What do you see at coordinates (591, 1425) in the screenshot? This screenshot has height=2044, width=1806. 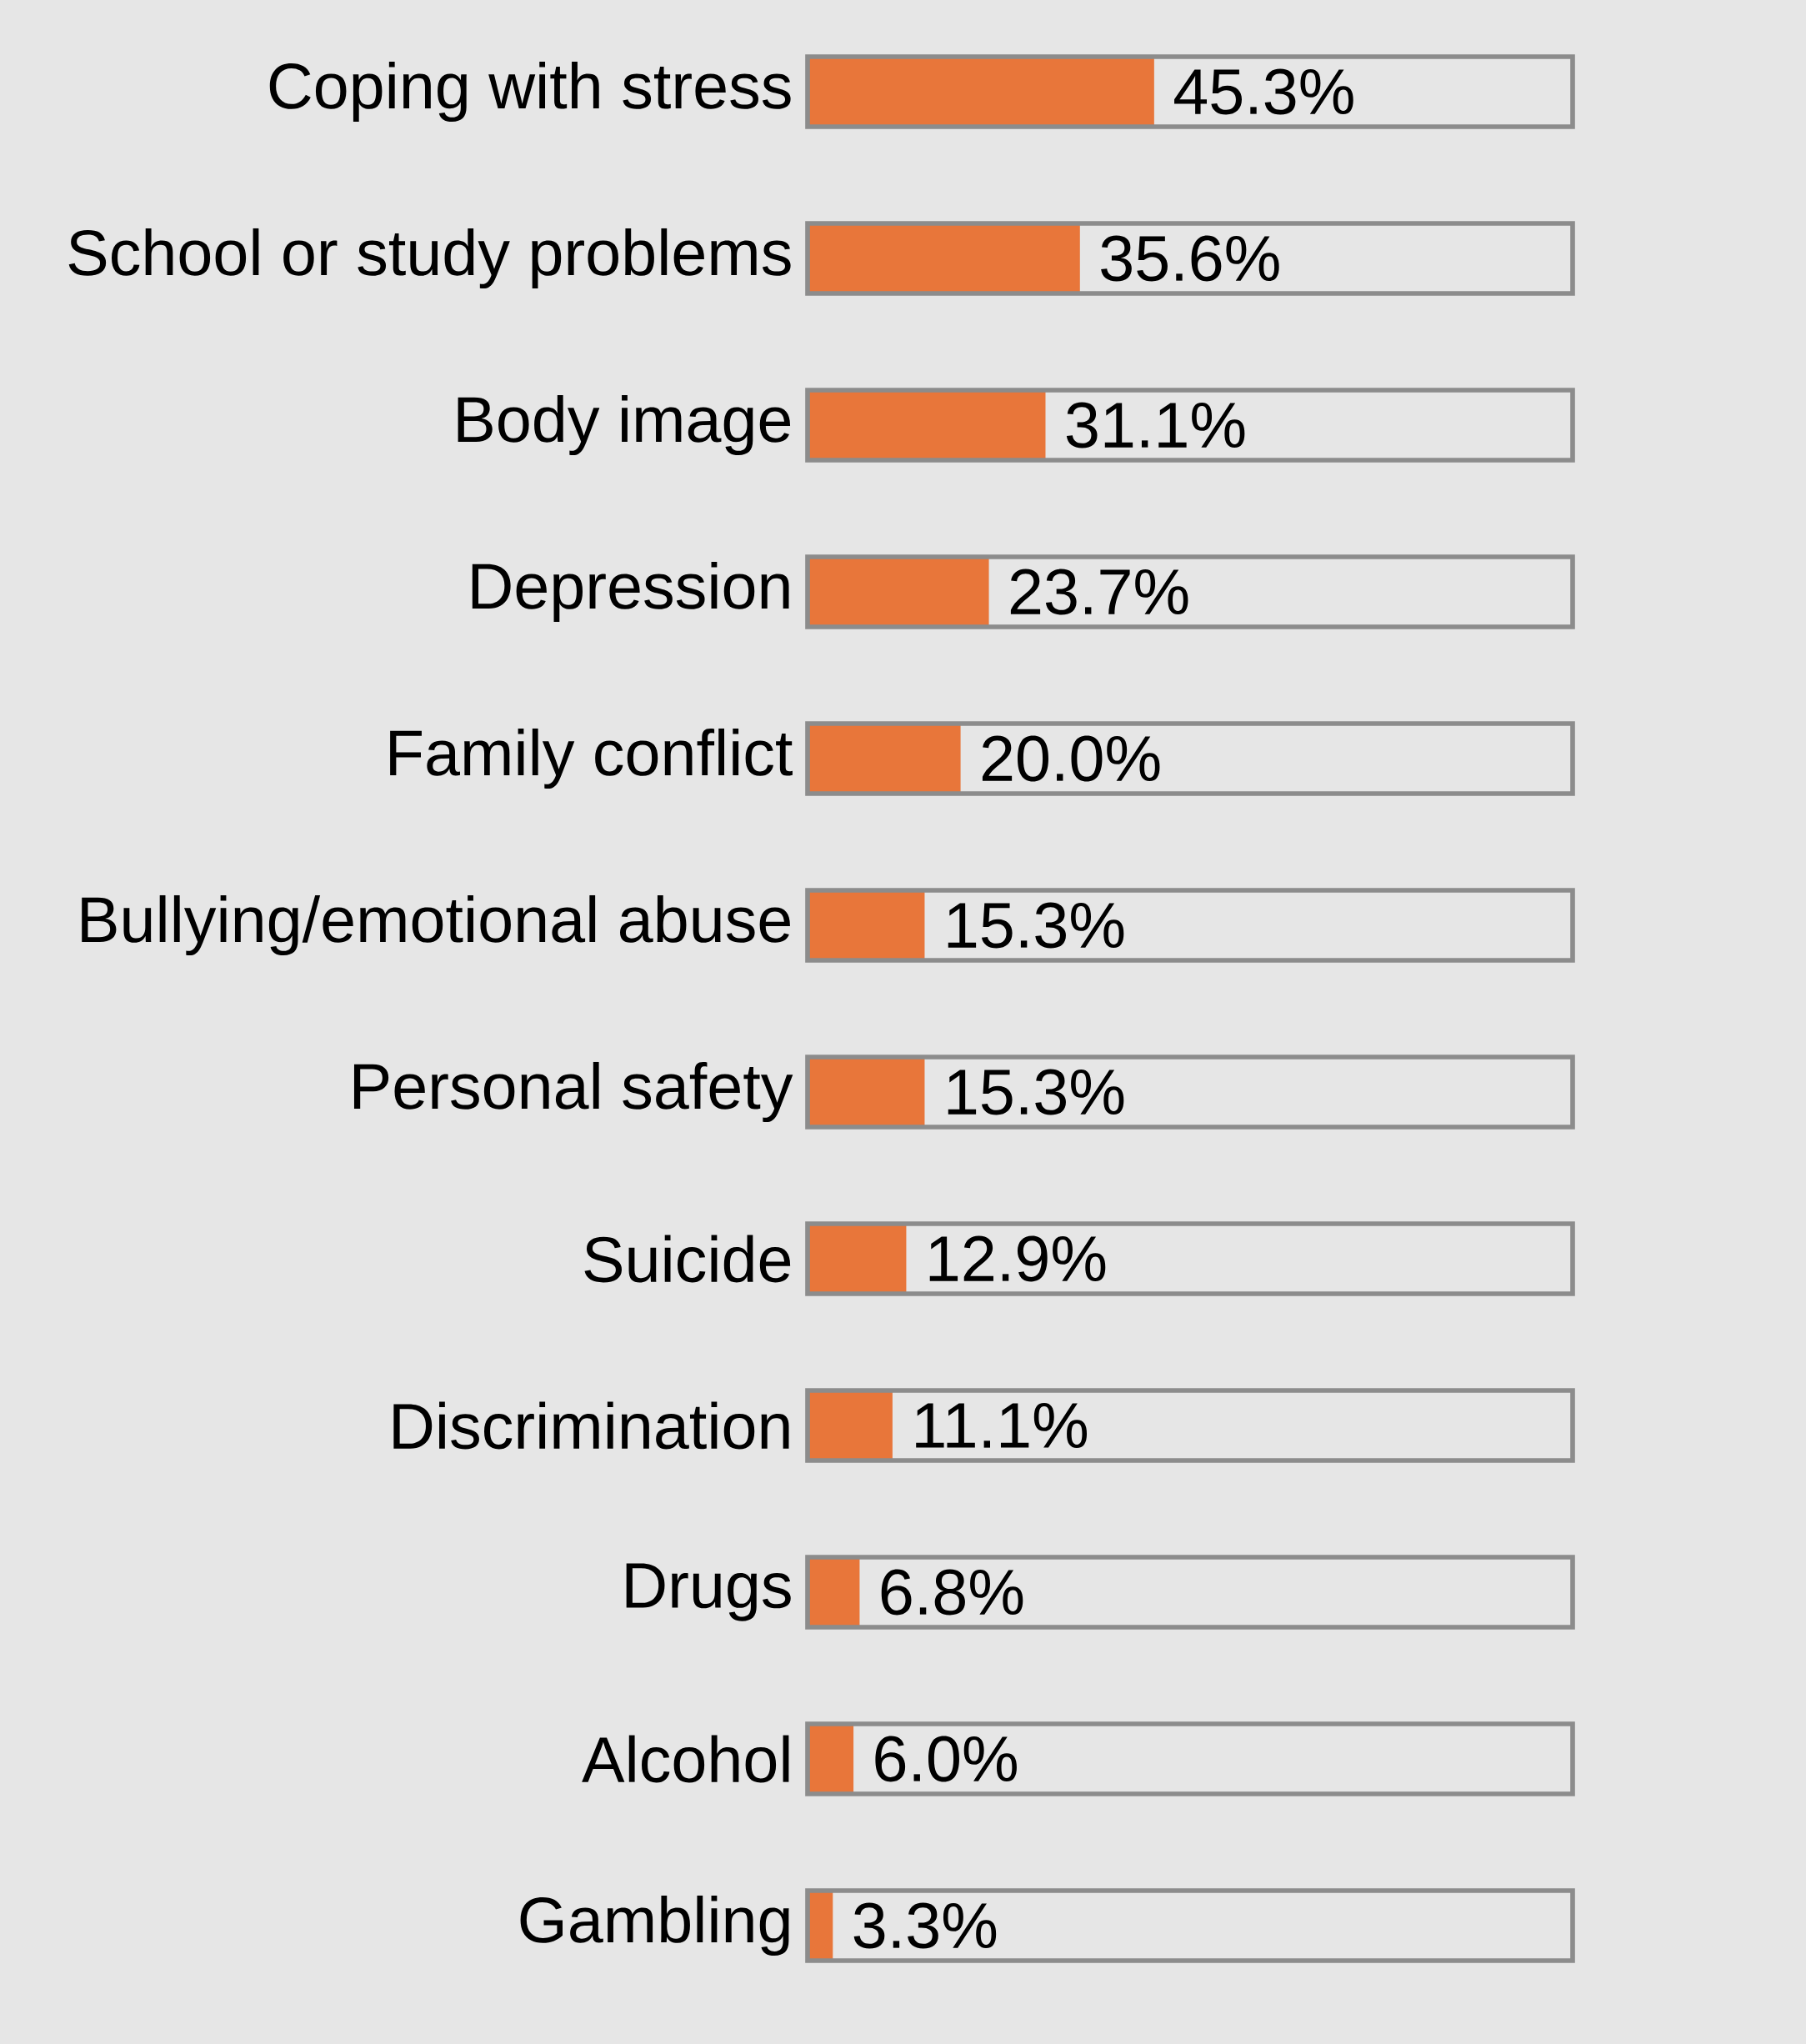 I see `y-tick-label: Discrimination` at bounding box center [591, 1425].